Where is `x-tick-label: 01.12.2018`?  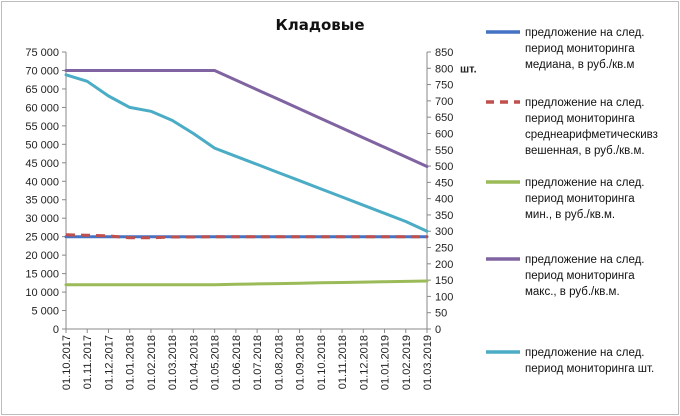
x-tick-label: 01.12.2018 is located at coordinates (364, 362).